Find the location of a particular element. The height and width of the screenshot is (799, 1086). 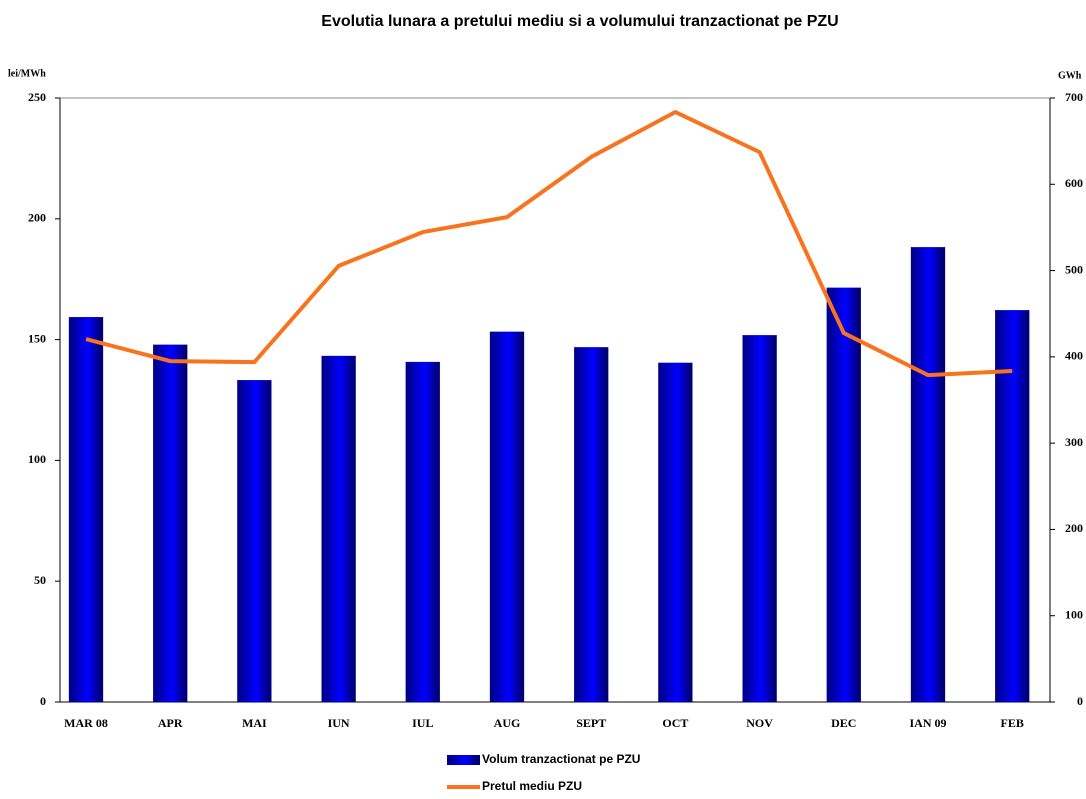

x-tick-label: AUG is located at coordinates (507, 723).